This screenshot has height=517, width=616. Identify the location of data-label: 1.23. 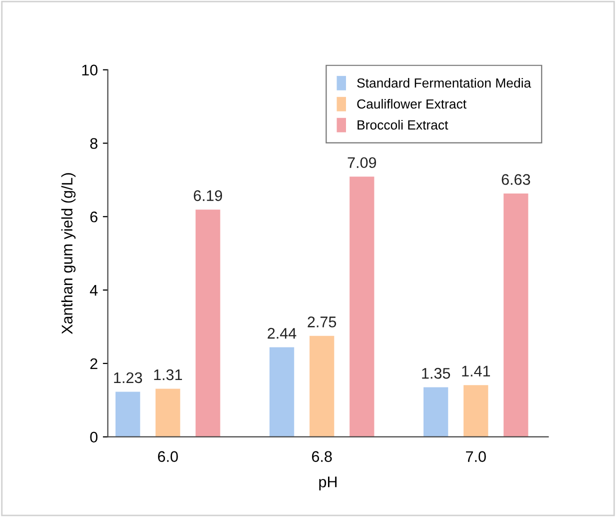
(128, 378).